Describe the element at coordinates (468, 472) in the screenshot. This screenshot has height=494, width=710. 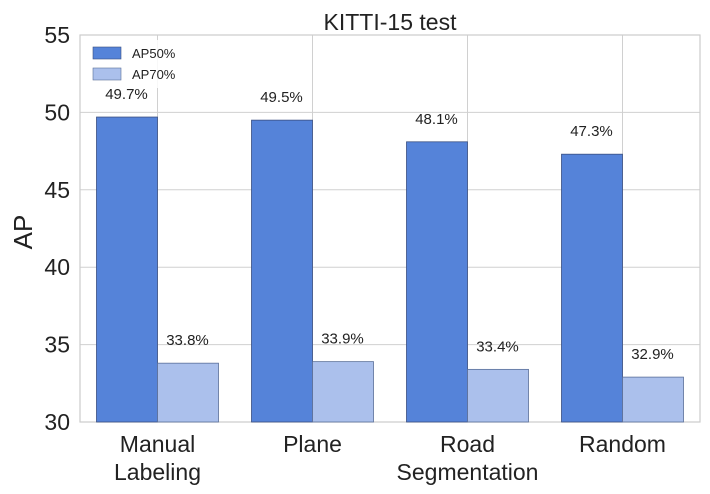
I see `x-tick-label: Segmentation` at that location.